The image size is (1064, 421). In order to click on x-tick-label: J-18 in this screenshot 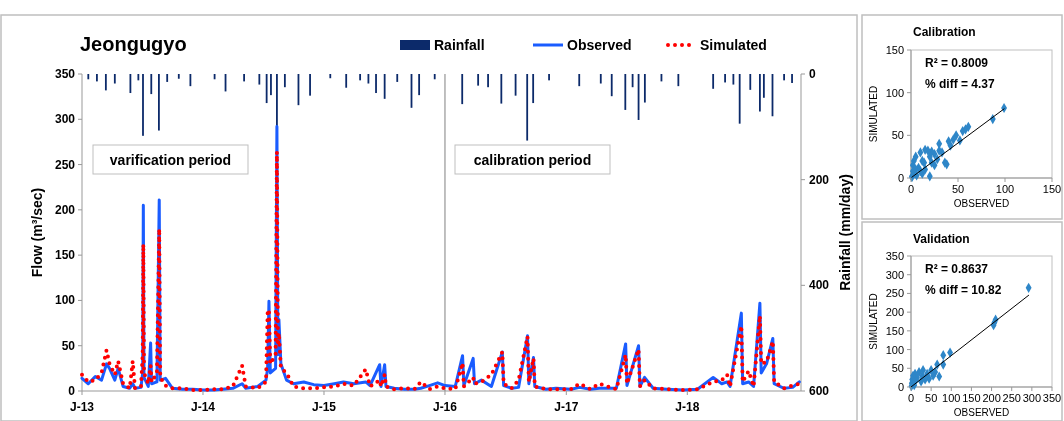, I will do `click(687, 407)`.